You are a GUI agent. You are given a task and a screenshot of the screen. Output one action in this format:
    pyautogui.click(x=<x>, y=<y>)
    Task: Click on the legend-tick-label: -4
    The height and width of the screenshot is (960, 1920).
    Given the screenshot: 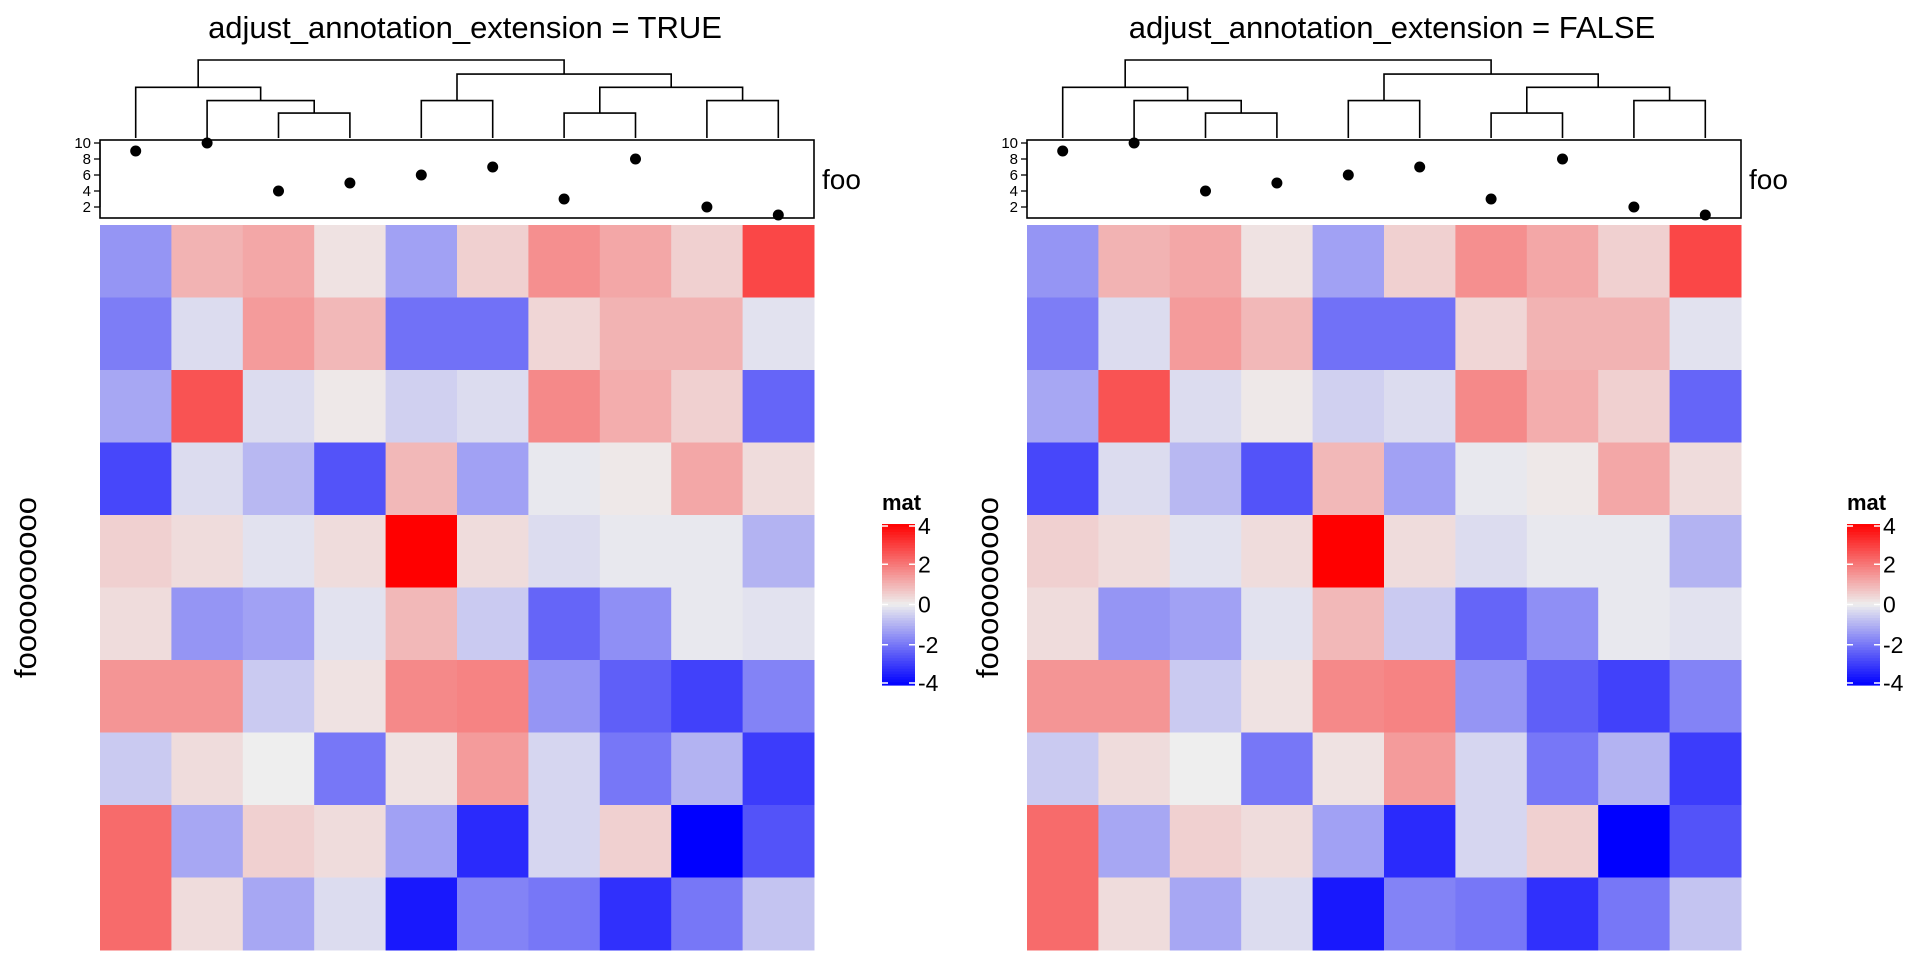 What is the action you would take?
    pyautogui.click(x=928, y=683)
    